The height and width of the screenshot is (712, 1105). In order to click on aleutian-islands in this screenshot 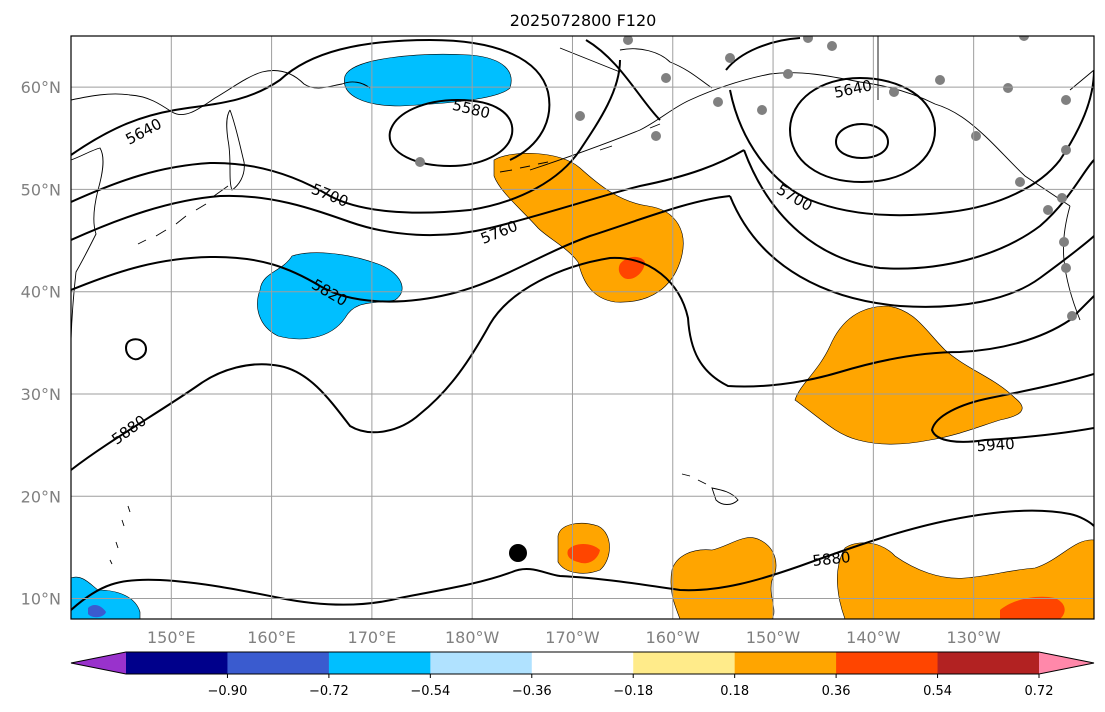, I will do `click(580, 148)`.